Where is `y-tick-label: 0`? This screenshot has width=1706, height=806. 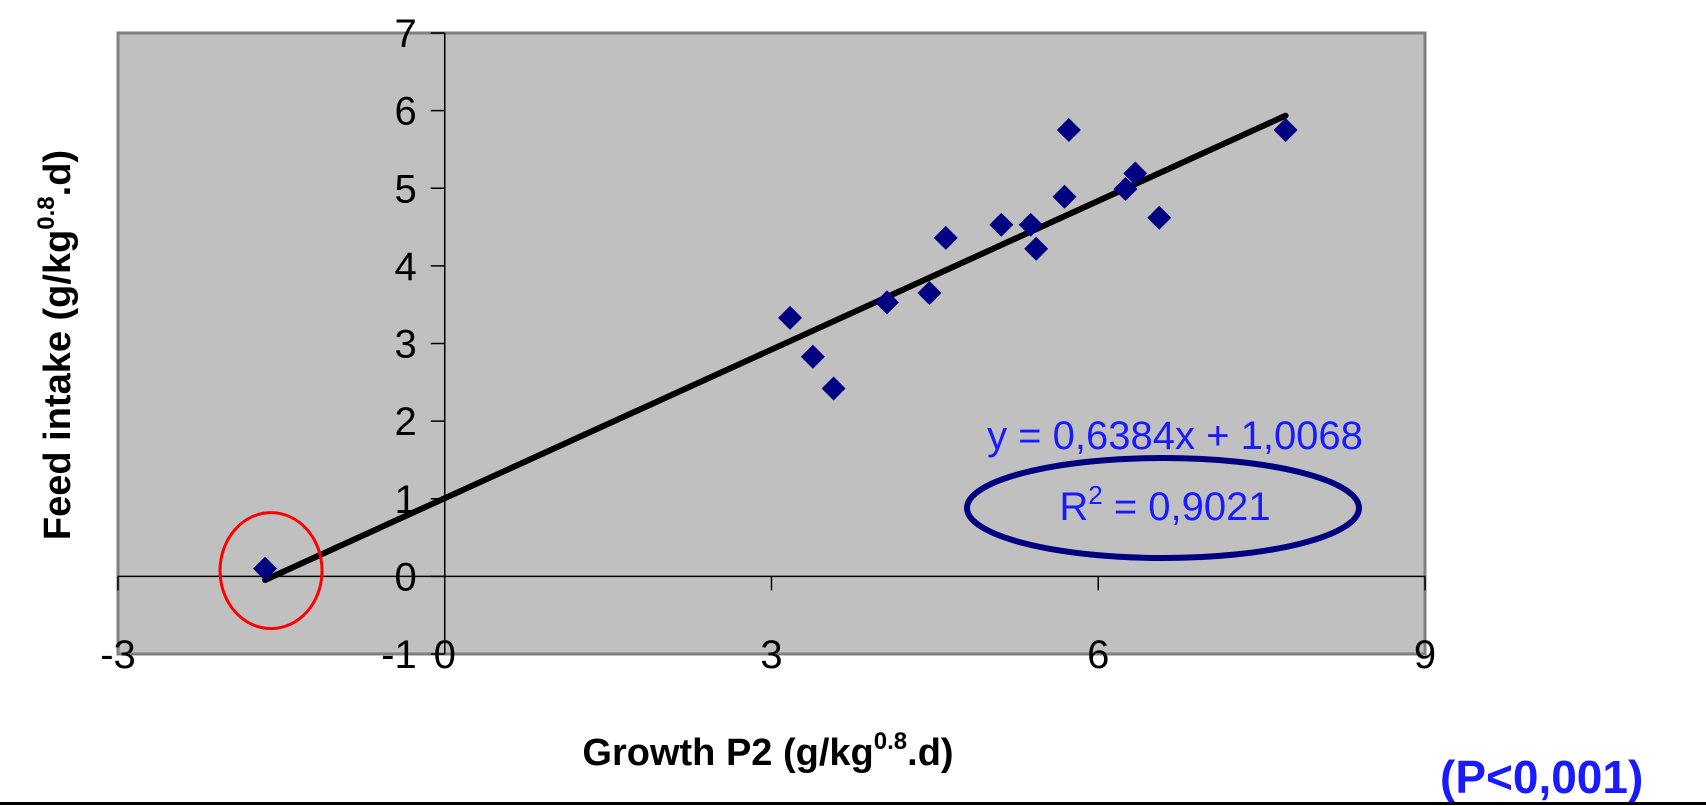
y-tick-label: 0 is located at coordinates (406, 577).